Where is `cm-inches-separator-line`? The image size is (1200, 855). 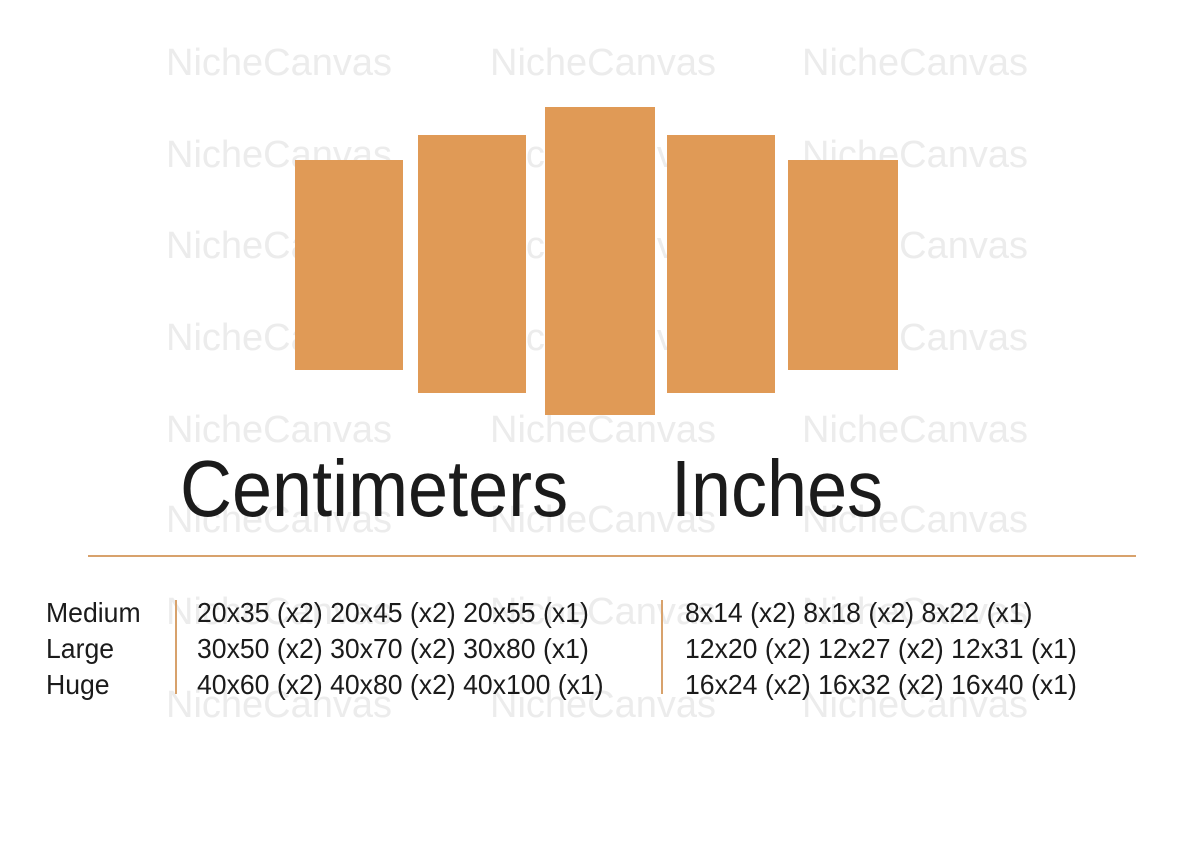 cm-inches-separator-line is located at coordinates (662, 647).